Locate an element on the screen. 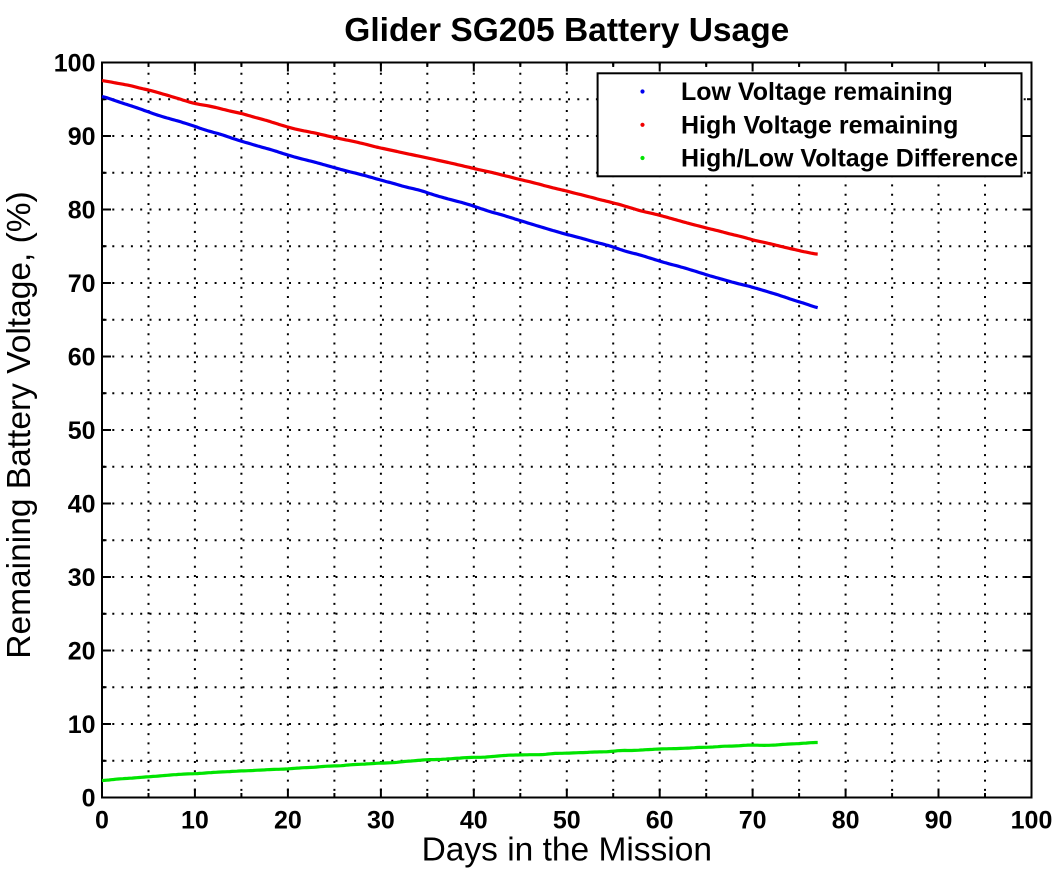  svg-text: High/Low Voltage Difference is located at coordinates (849, 159).